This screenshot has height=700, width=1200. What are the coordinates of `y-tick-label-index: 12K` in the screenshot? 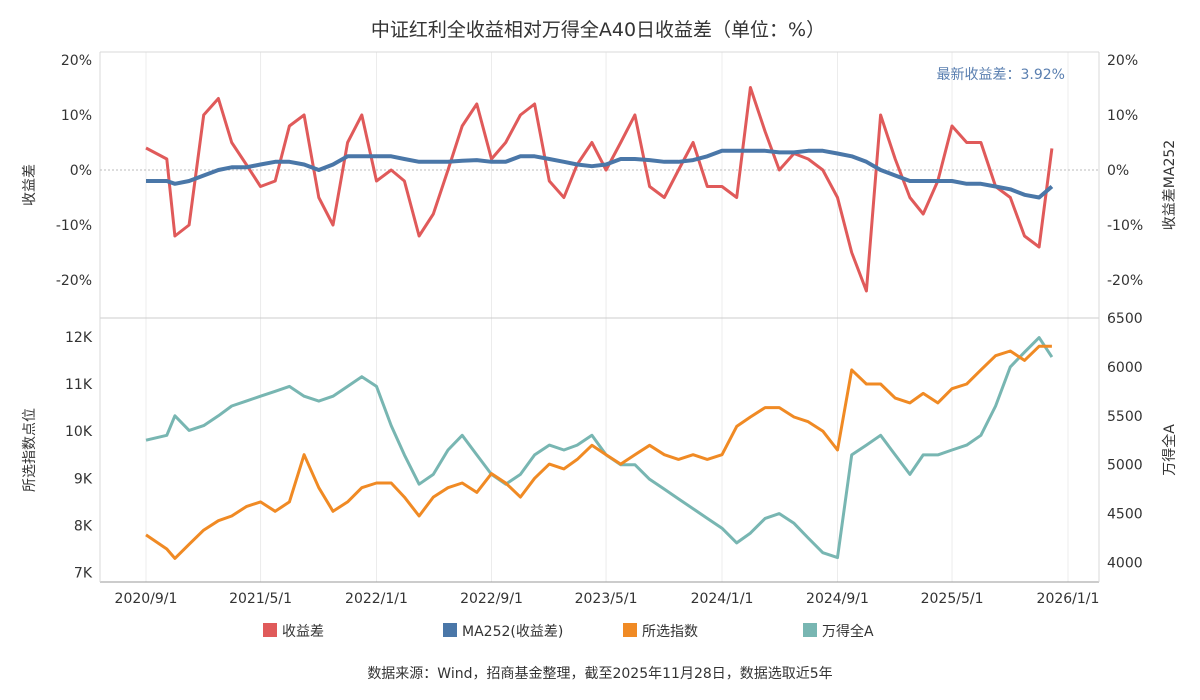 It's located at (79, 338).